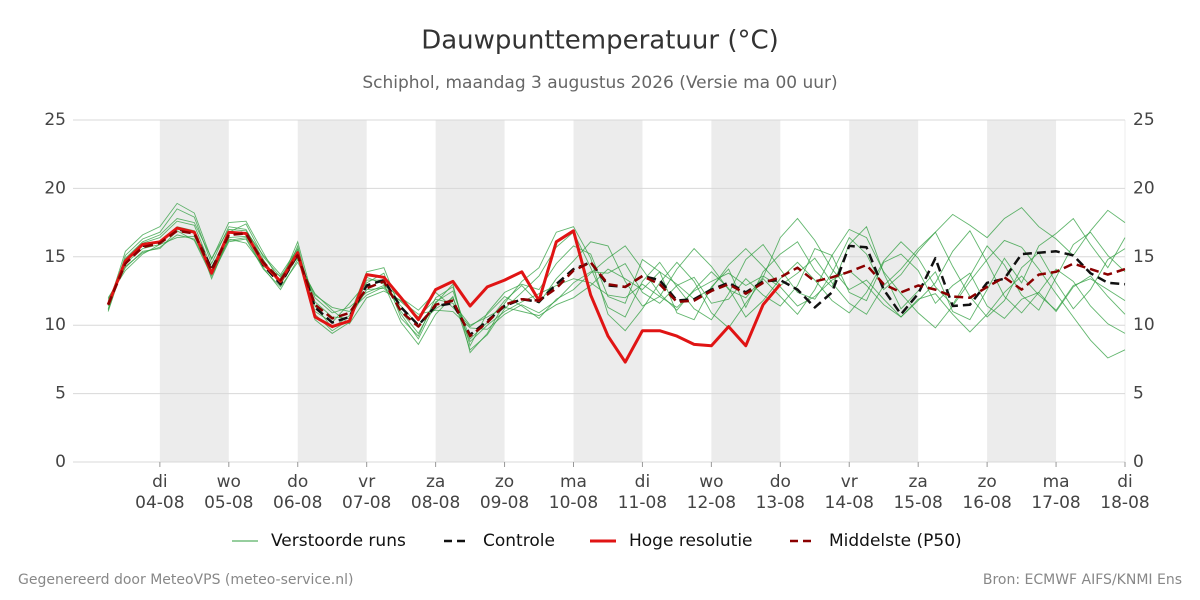 This screenshot has height=600, width=1200. I want to click on x-tick-label: 17-08, so click(1055, 503).